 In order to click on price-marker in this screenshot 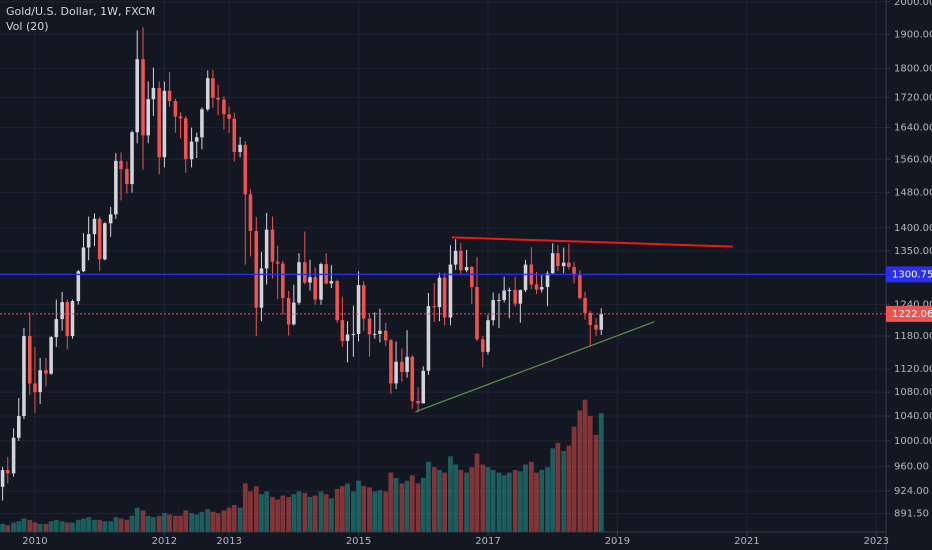, I will do `click(909, 313)`.